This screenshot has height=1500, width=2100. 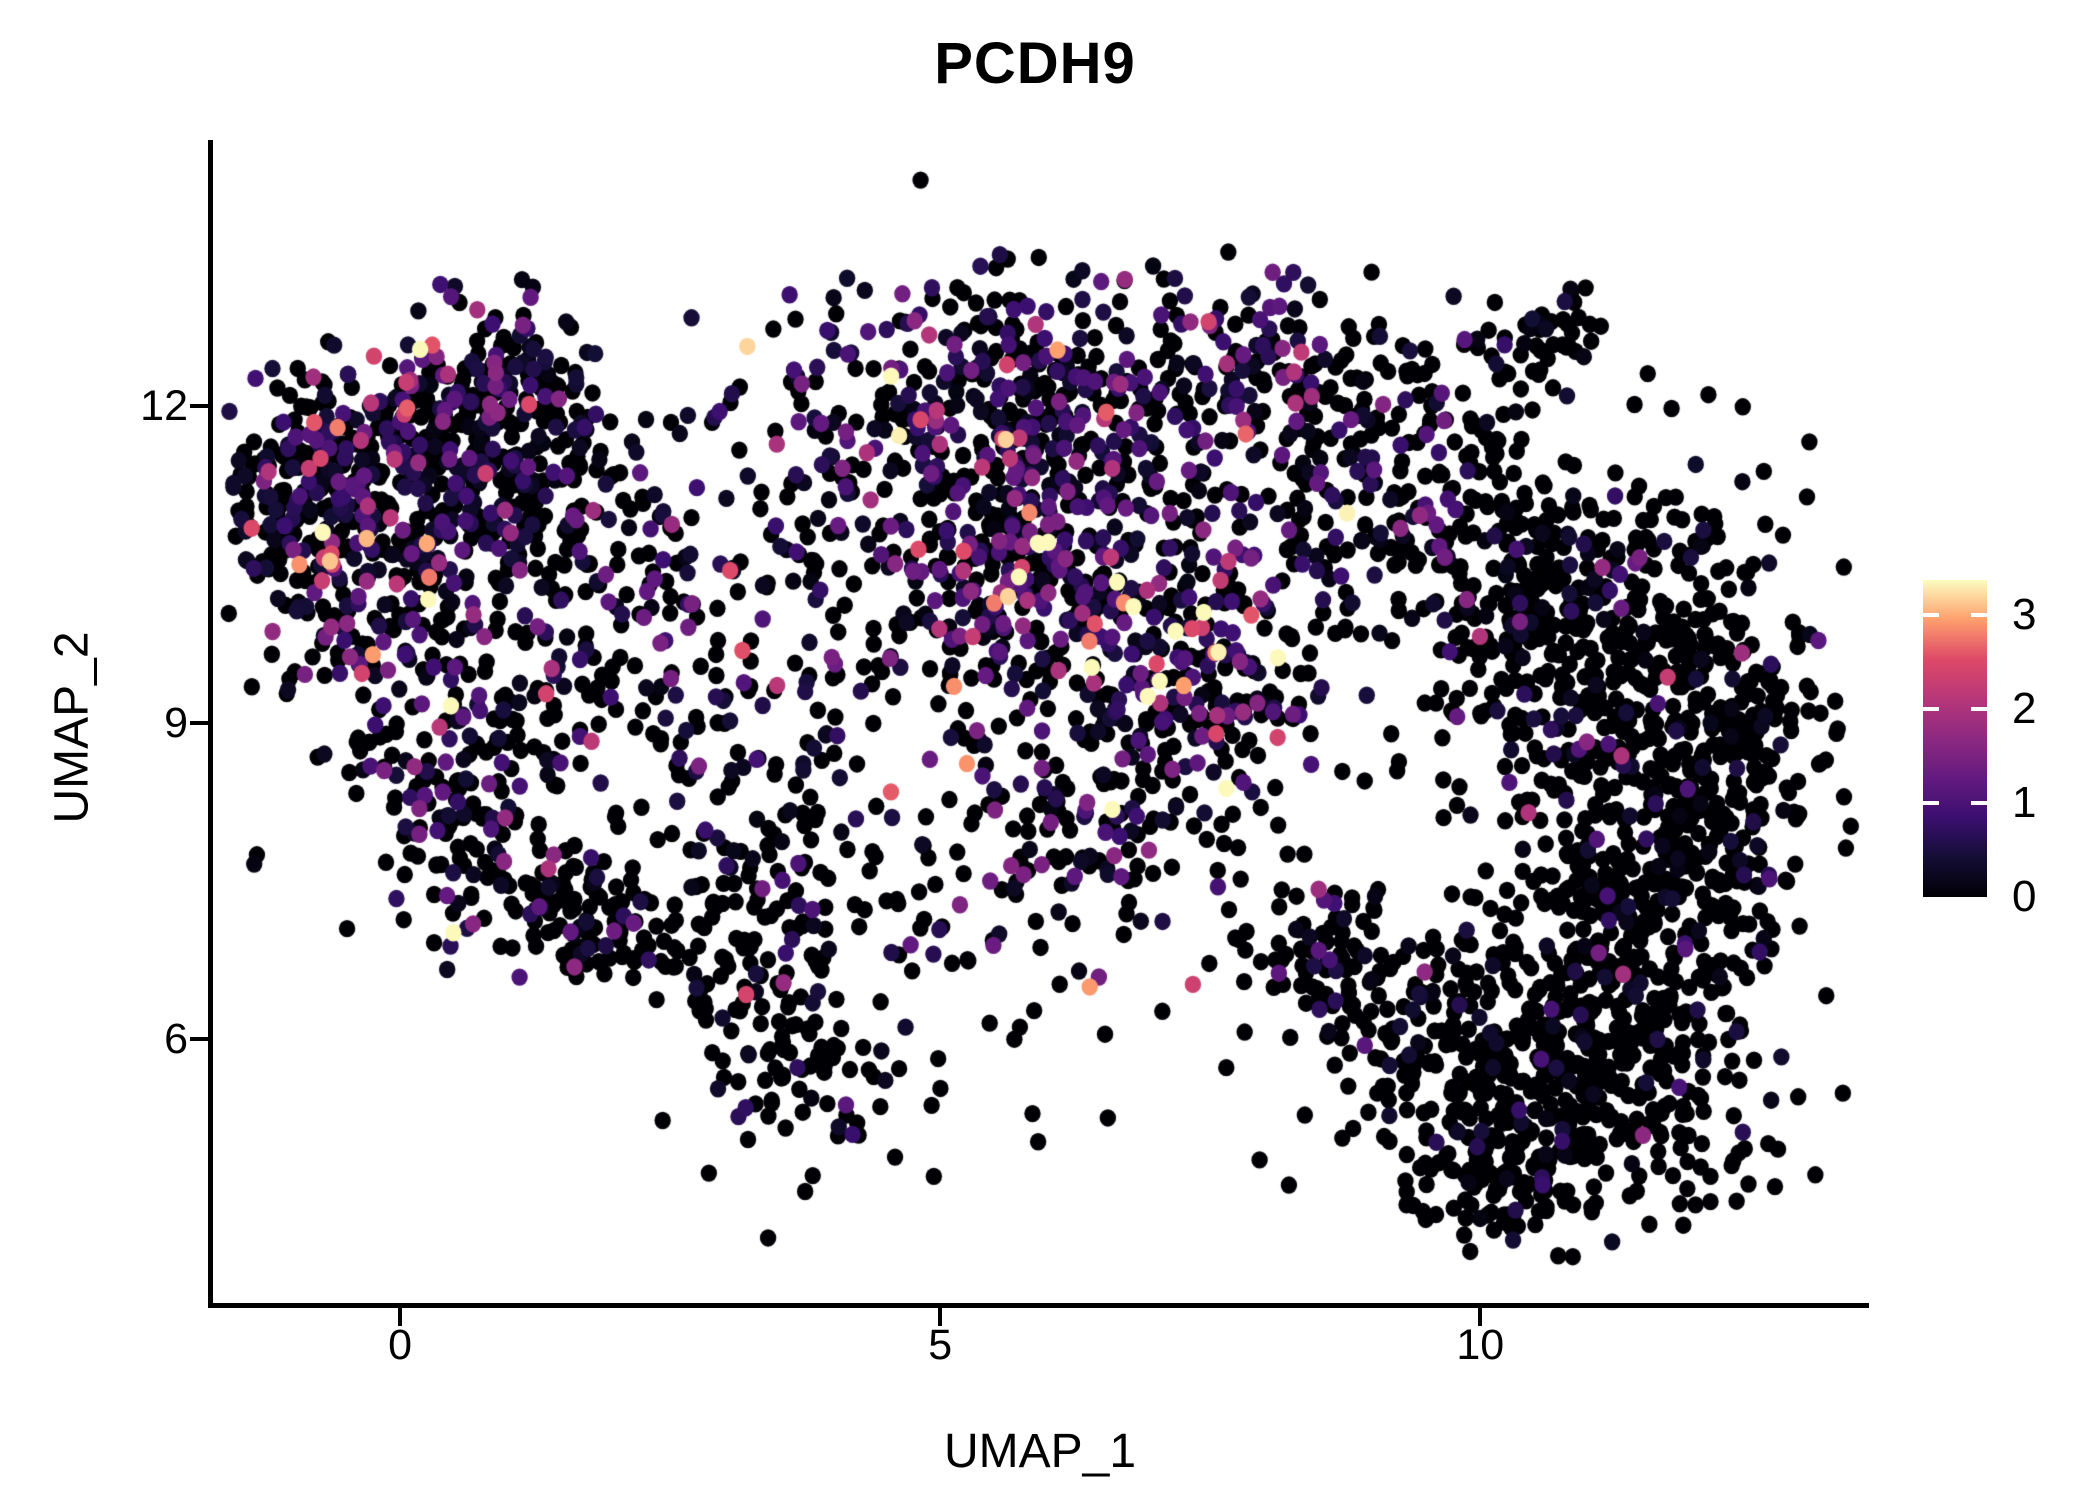 What do you see at coordinates (400, 1345) in the screenshot?
I see `x-tick-label: 0` at bounding box center [400, 1345].